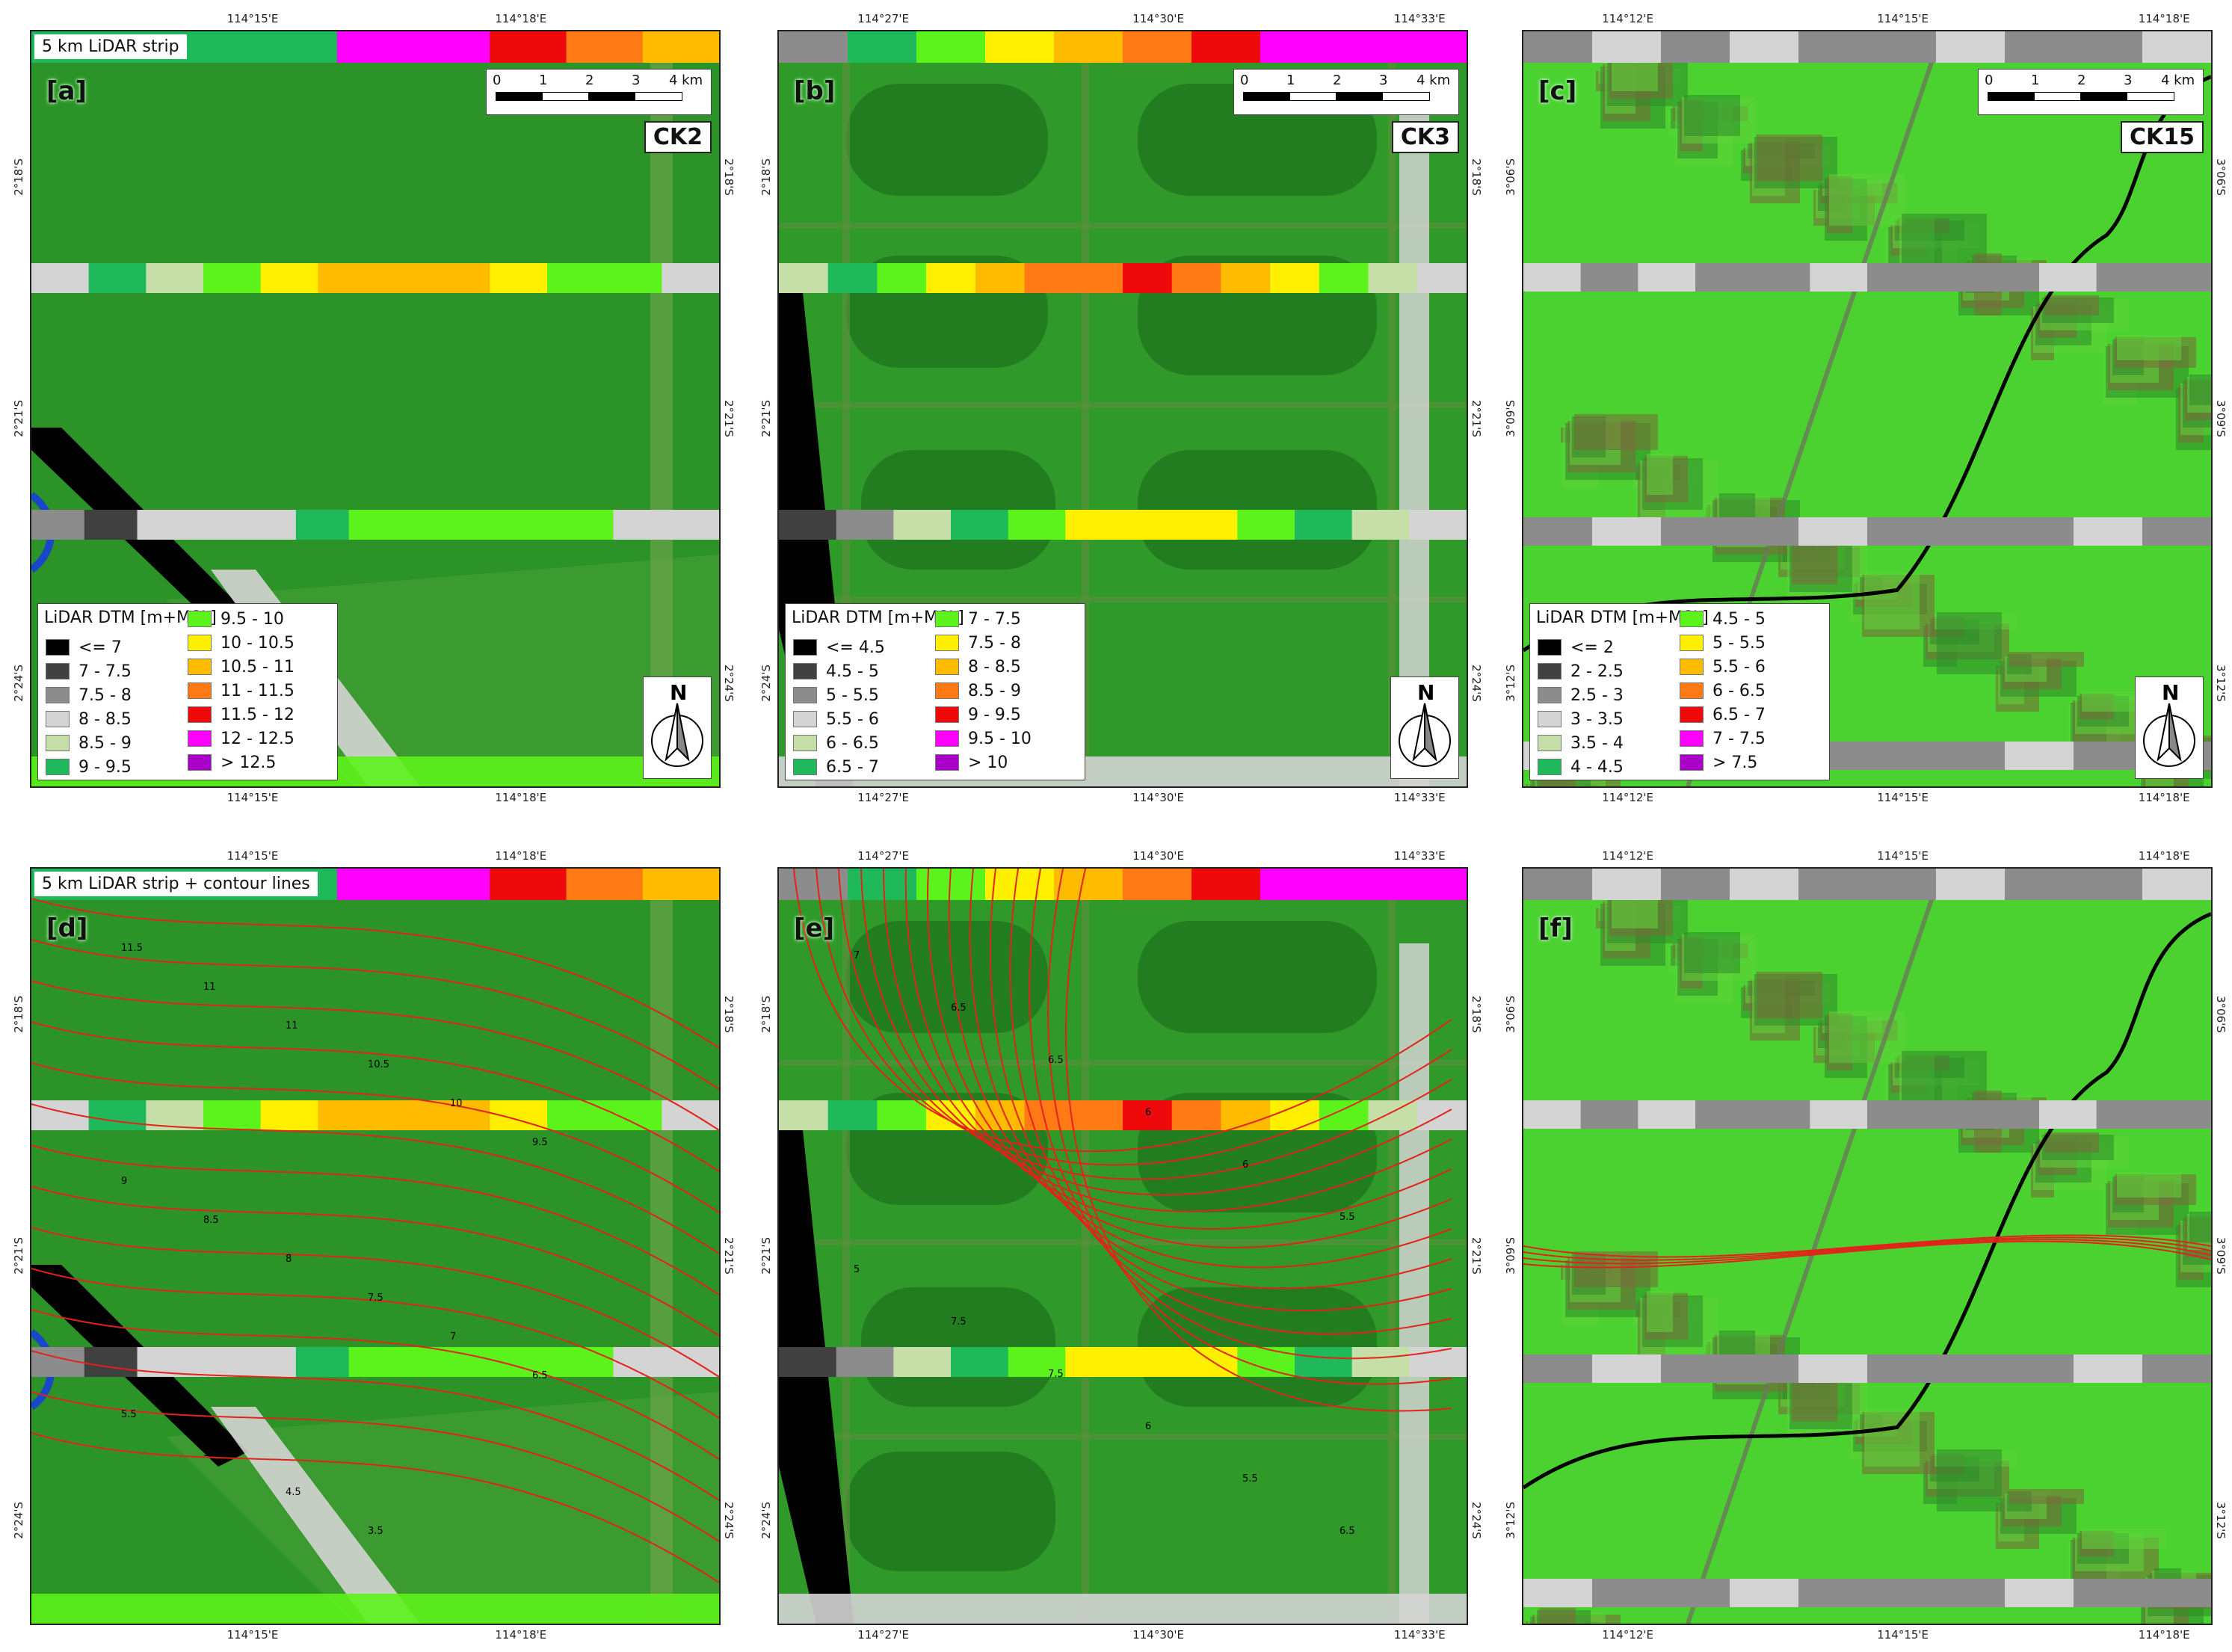 The height and width of the screenshot is (1652, 2232). I want to click on right-latitude-label: 2°18'S, so click(729, 177).